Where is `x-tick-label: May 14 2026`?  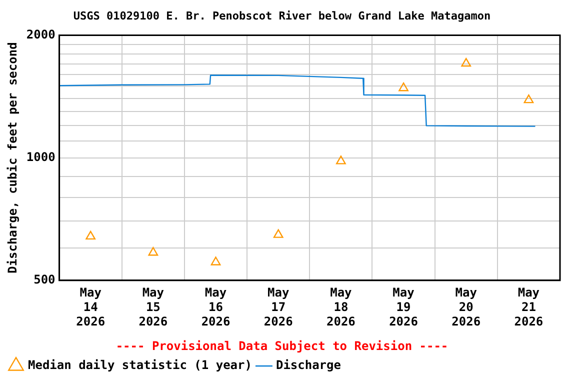 x-tick-label: May 14 2026 is located at coordinates (91, 307).